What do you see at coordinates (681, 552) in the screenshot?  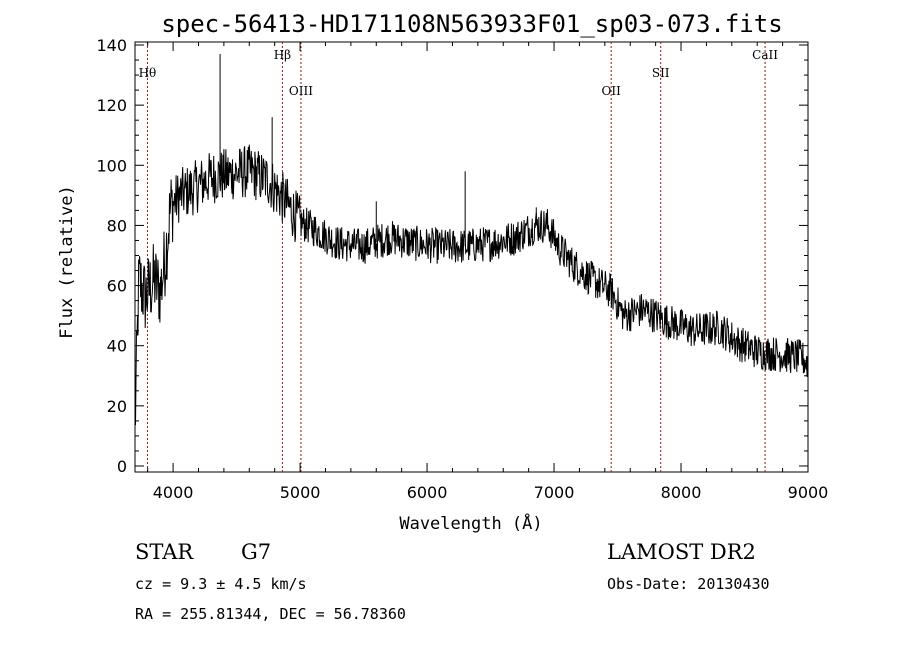 I see `survey-name: LAMOST DR2` at bounding box center [681, 552].